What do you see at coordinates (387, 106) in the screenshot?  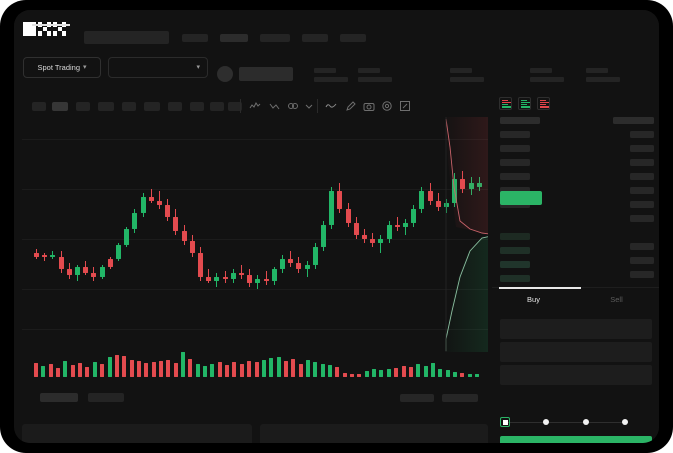 I see `settings-gear-icon` at bounding box center [387, 106].